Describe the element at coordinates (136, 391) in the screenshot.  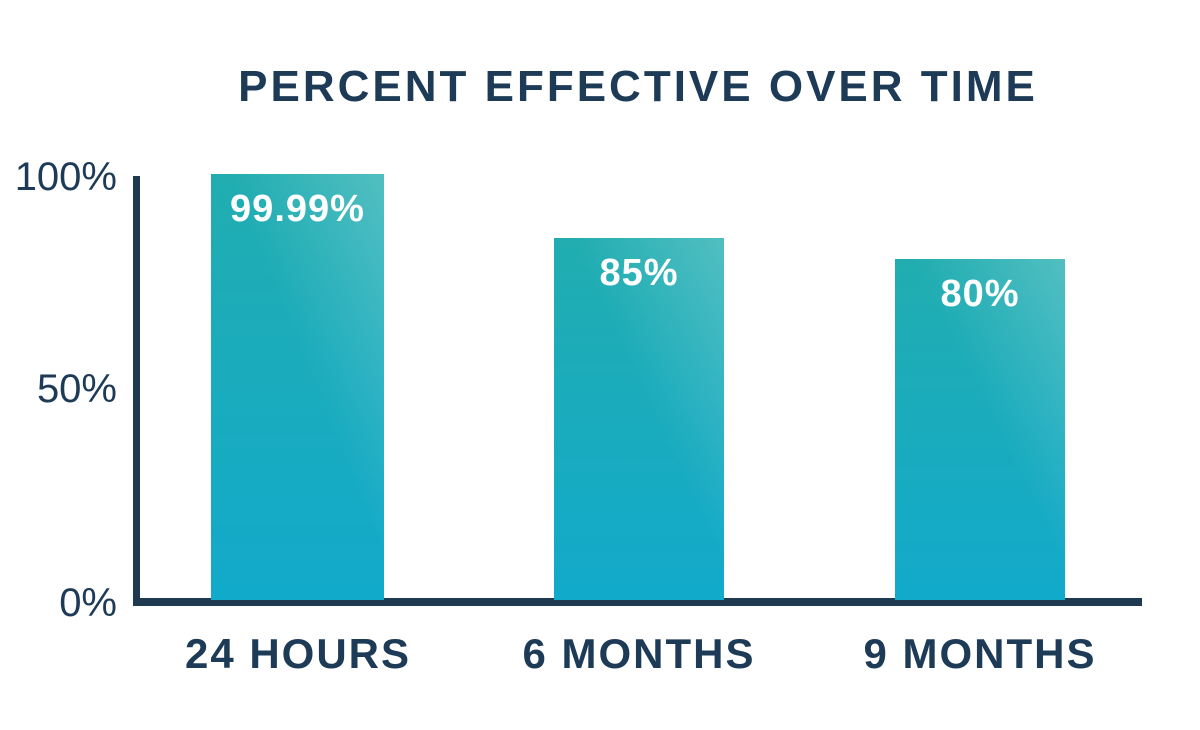
I see `y-axis-line` at that location.